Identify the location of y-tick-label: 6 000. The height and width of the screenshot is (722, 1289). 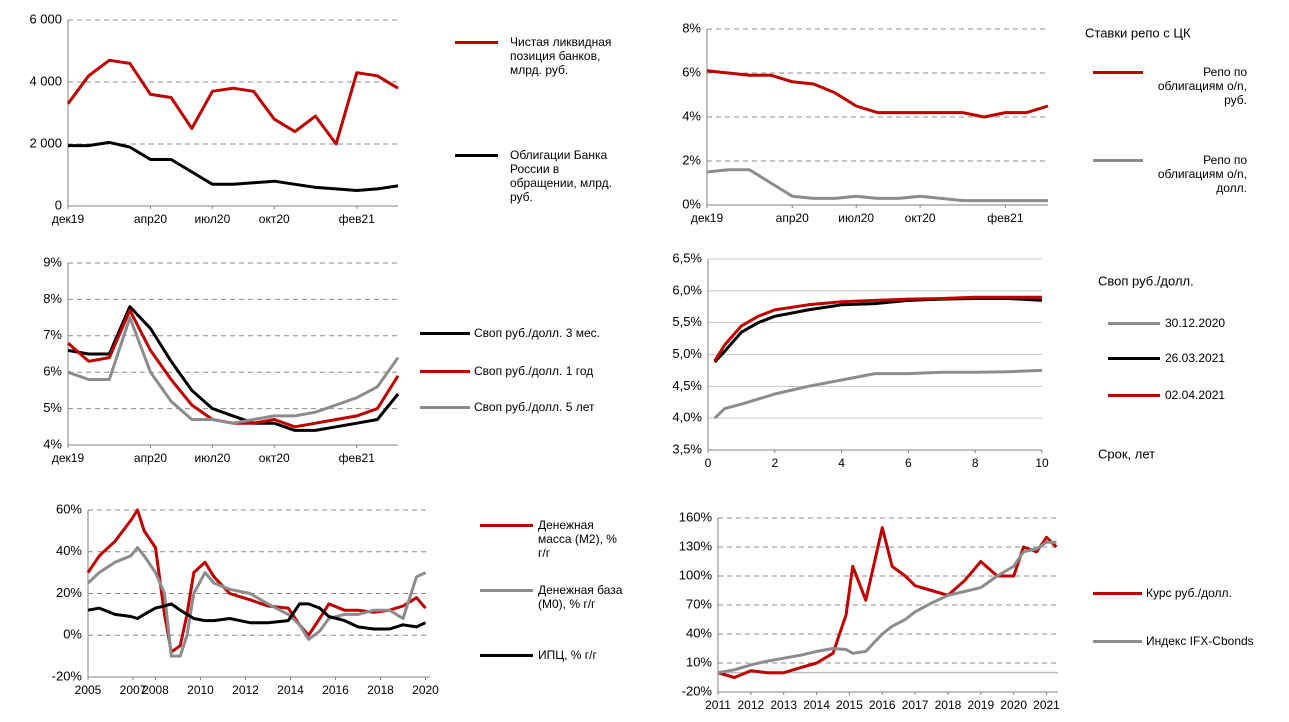
(45, 18).